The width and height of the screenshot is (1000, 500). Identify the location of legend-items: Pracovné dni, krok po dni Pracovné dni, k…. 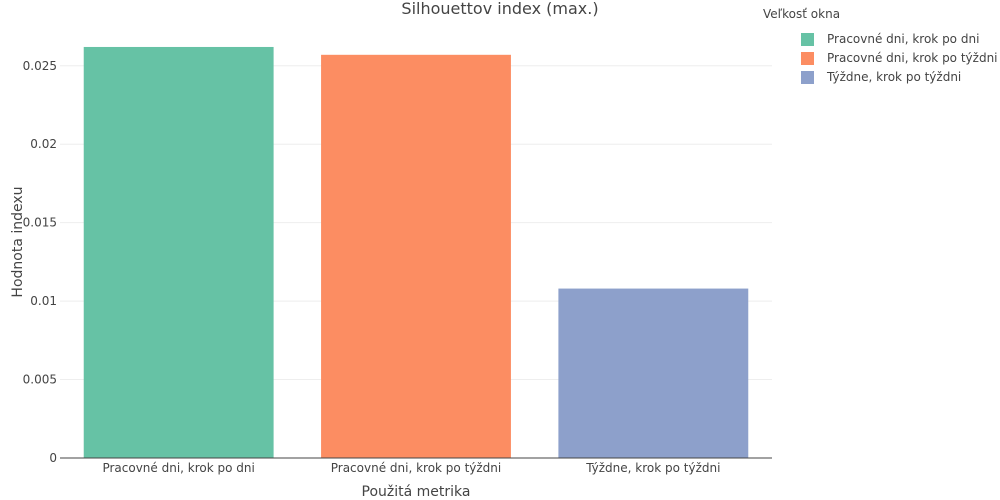
(899, 58).